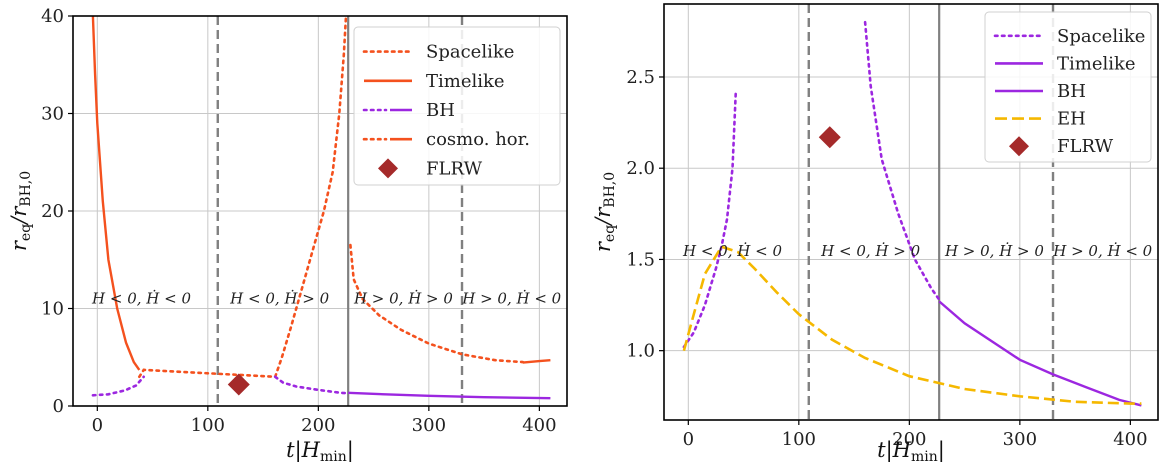  Describe the element at coordinates (478, 139) in the screenshot. I see `legend-label: cosmo. hor.` at that location.